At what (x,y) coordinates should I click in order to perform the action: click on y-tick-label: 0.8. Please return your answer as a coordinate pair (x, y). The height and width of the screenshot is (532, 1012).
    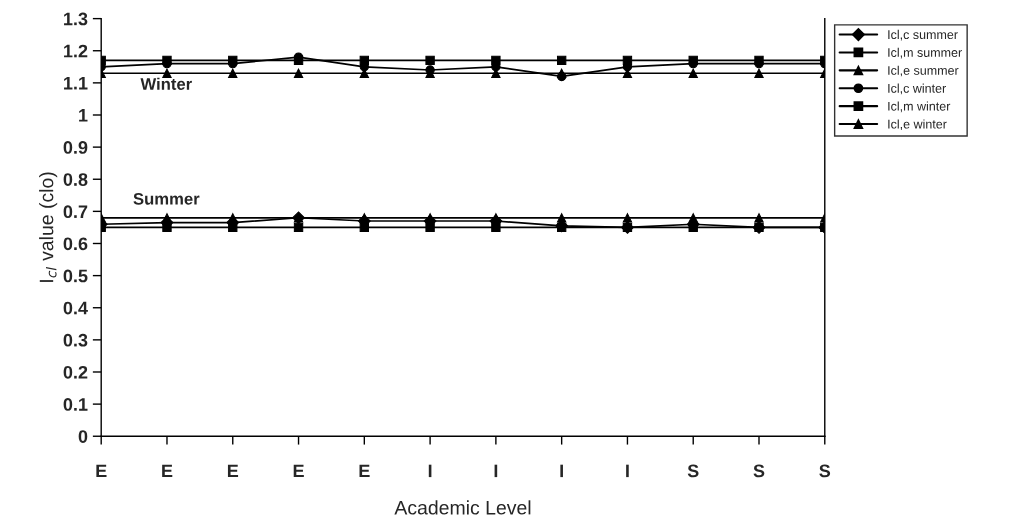
    Looking at the image, I should click on (75, 179).